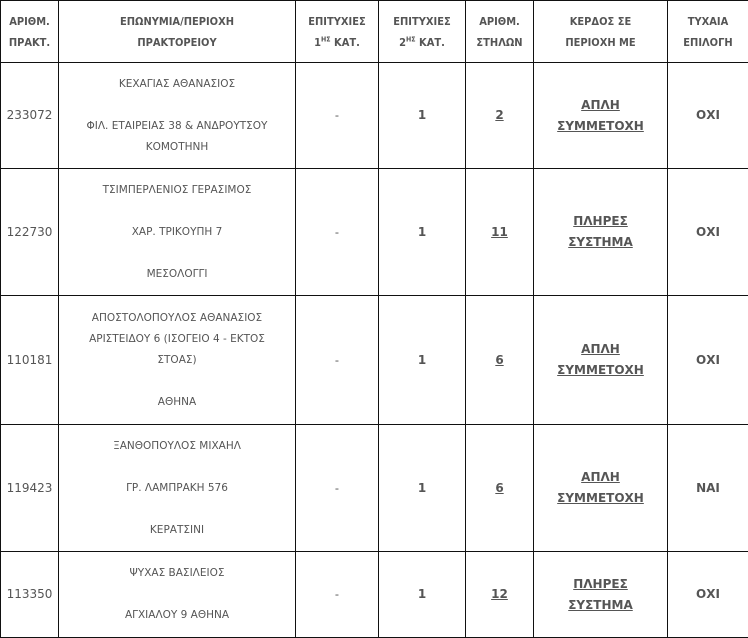 This screenshot has height=638, width=748. What do you see at coordinates (177, 84) in the screenshot?
I see `address-line: ΚΕΧΑΓΙΑΣ ΑΘΑΝΑΣΙΟΣ` at bounding box center [177, 84].